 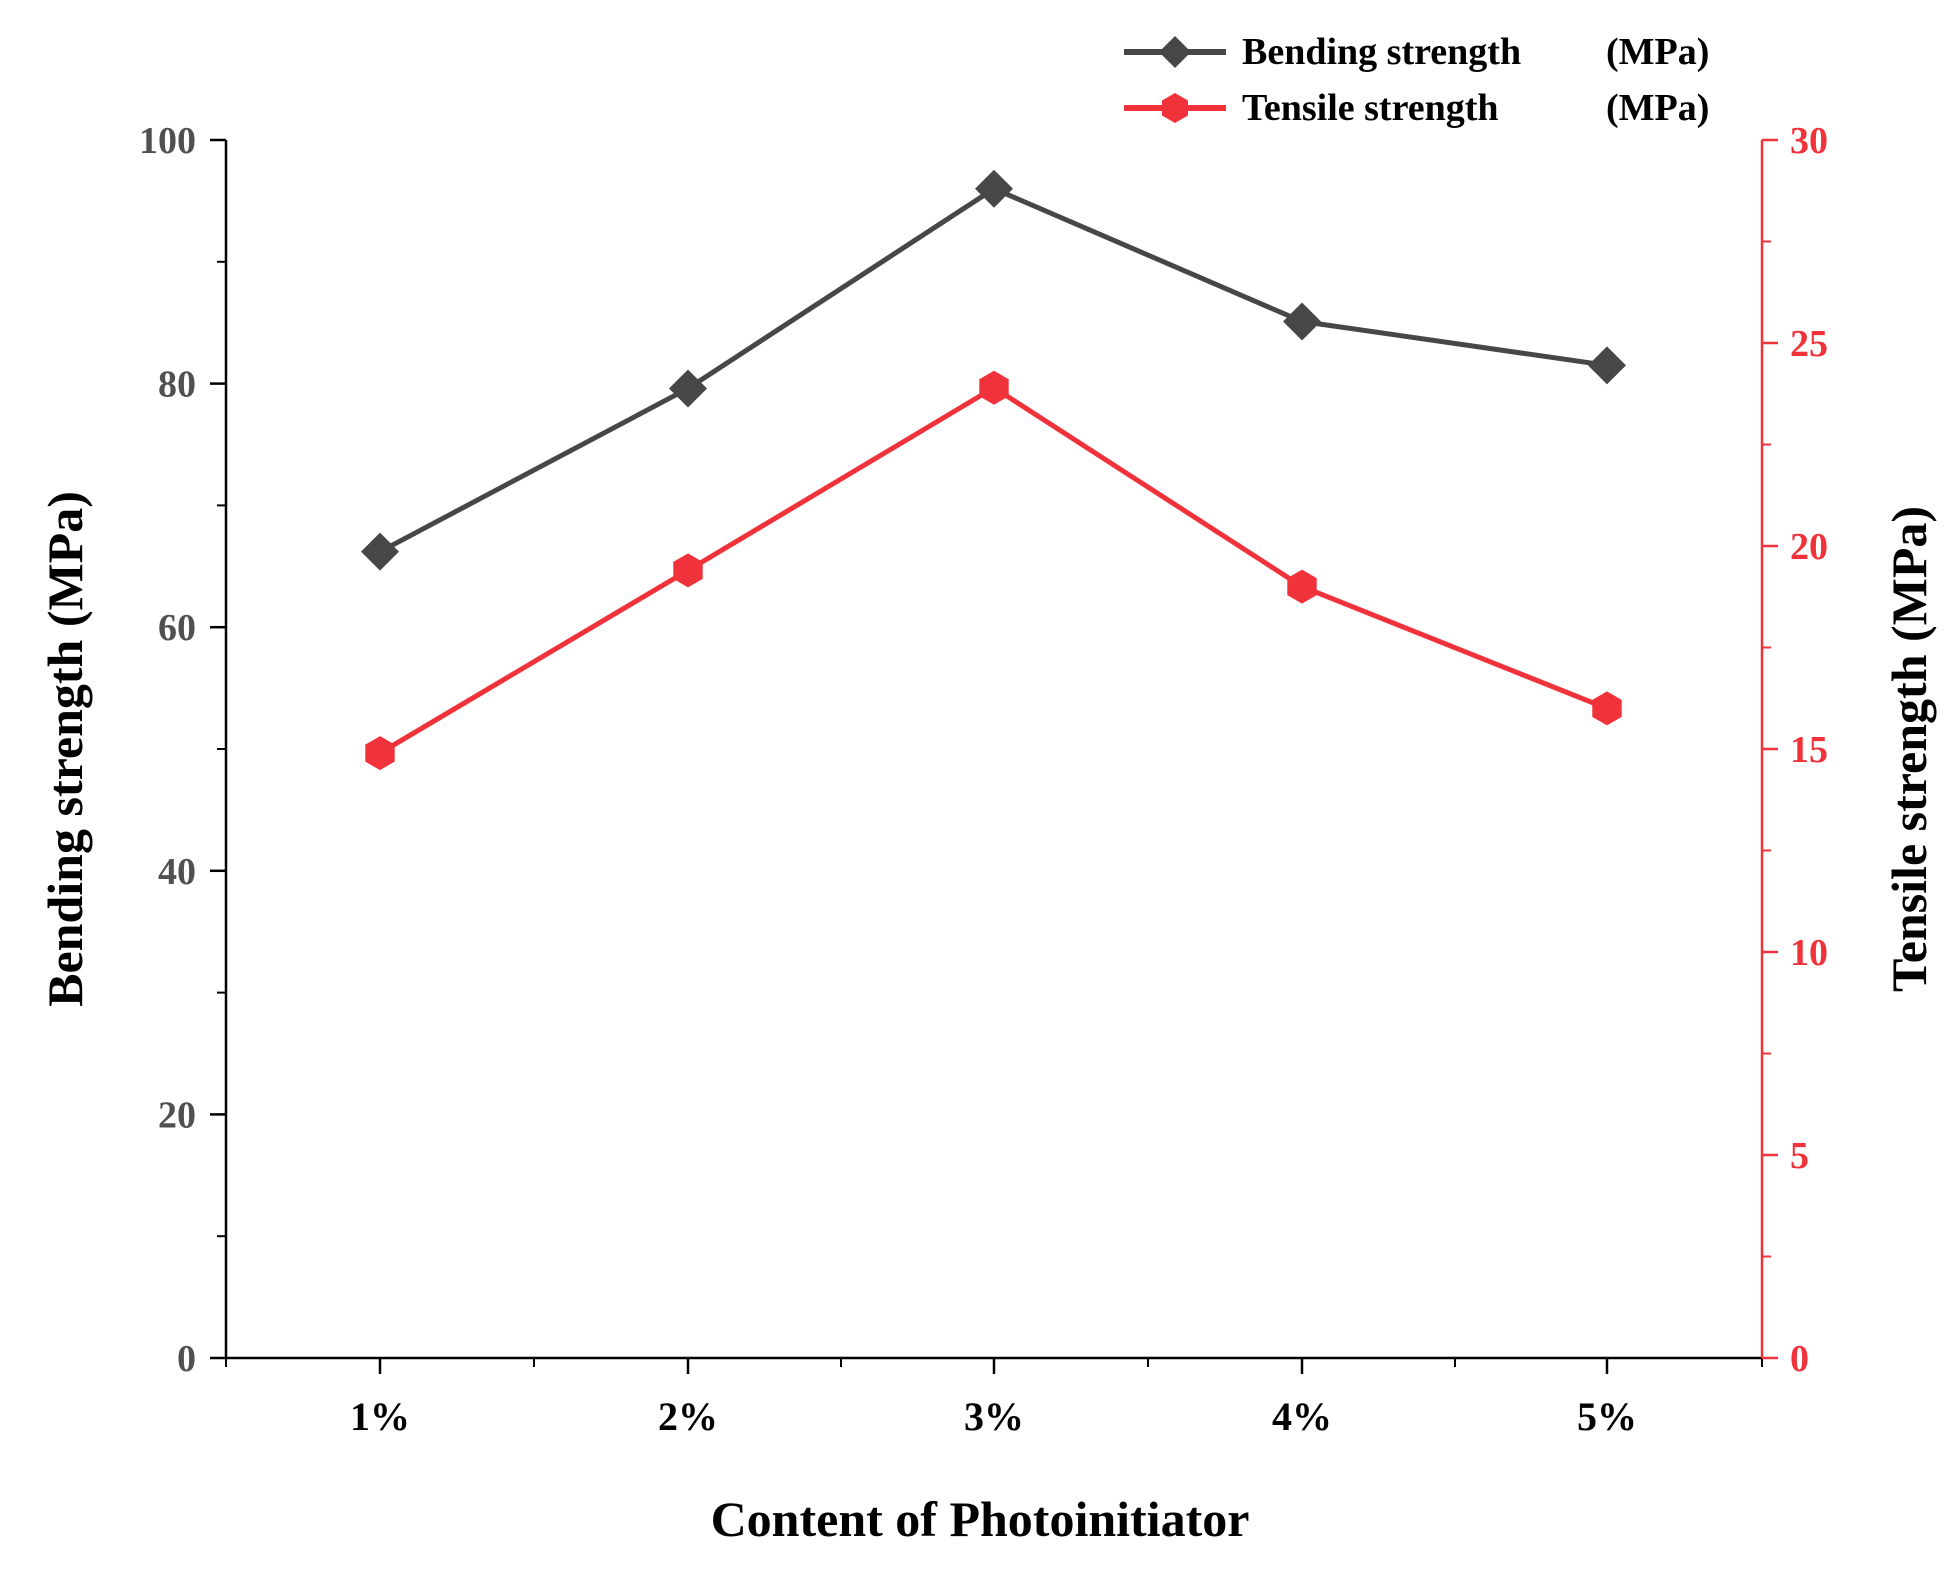 I want to click on x-tick-label: 2%, so click(x=688, y=1416).